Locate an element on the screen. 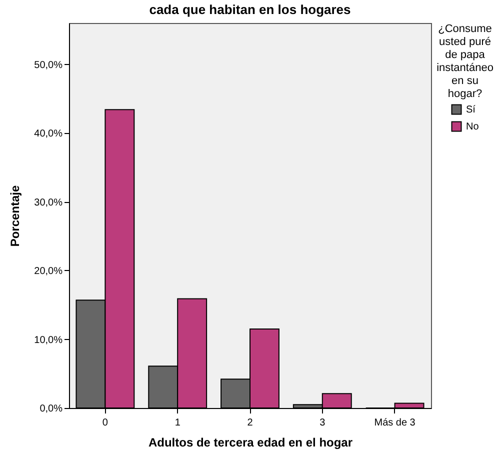 This screenshot has width=502, height=474. x-axis-title: Adultos de tercera edad en el hogar is located at coordinates (250, 443).